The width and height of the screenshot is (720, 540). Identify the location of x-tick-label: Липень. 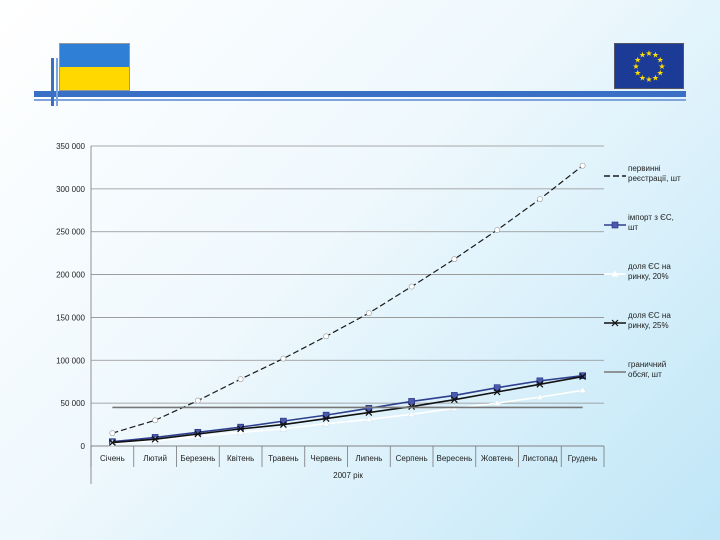
(368, 458).